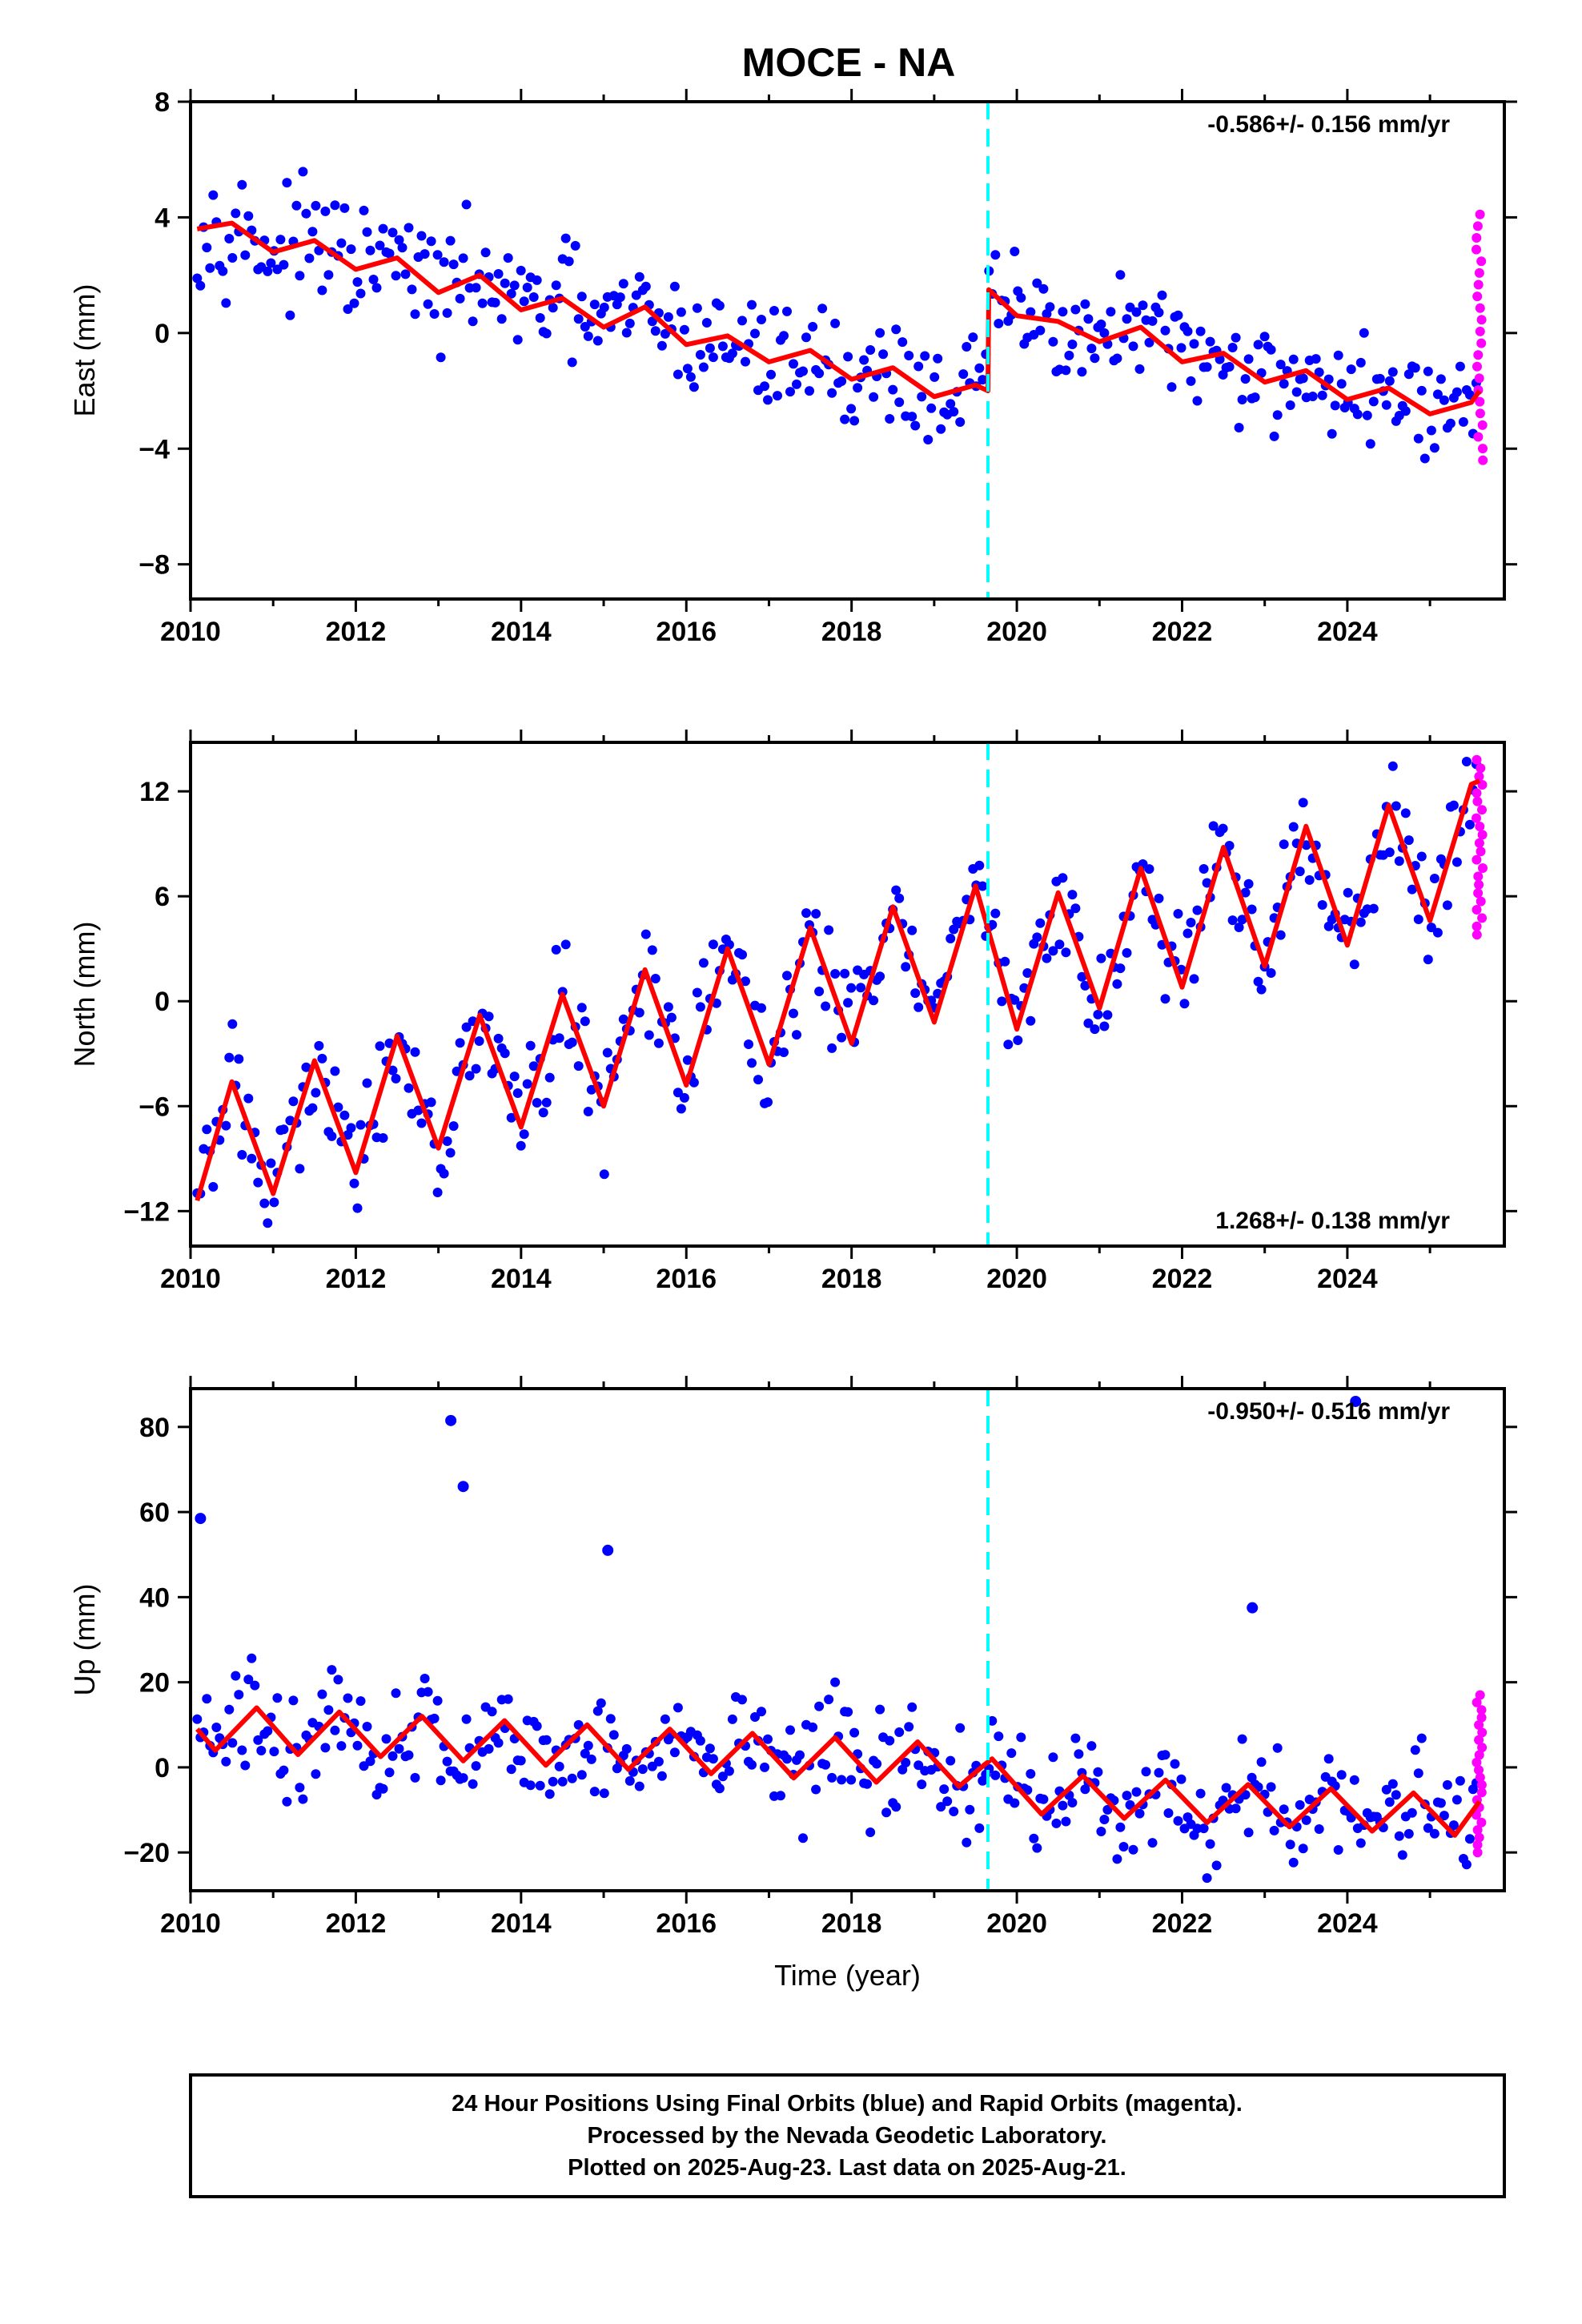 This screenshot has height=2324, width=1582. Describe the element at coordinates (1332, 1221) in the screenshot. I see `velocity-rate-label: 1.268+/- 0.138 mm/yr` at that location.